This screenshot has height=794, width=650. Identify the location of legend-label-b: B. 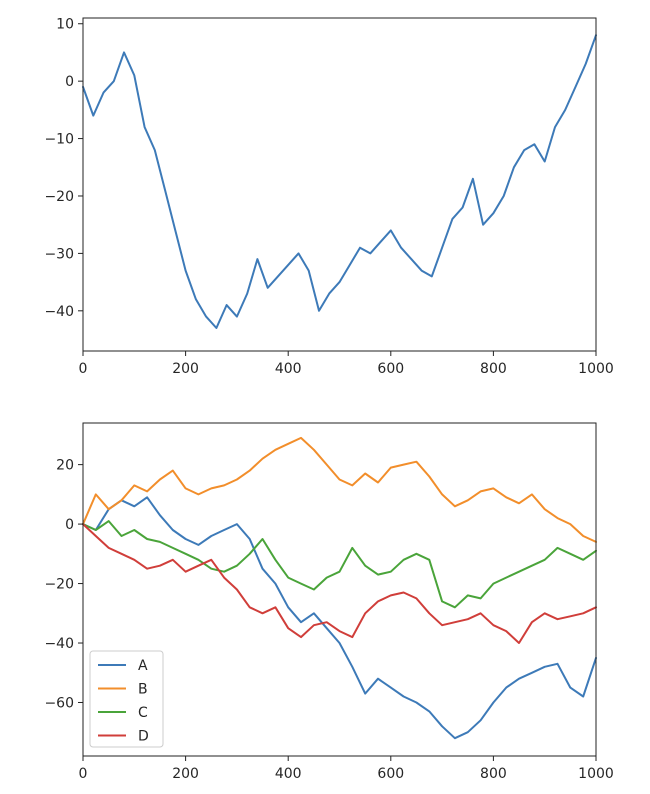
(143, 690).